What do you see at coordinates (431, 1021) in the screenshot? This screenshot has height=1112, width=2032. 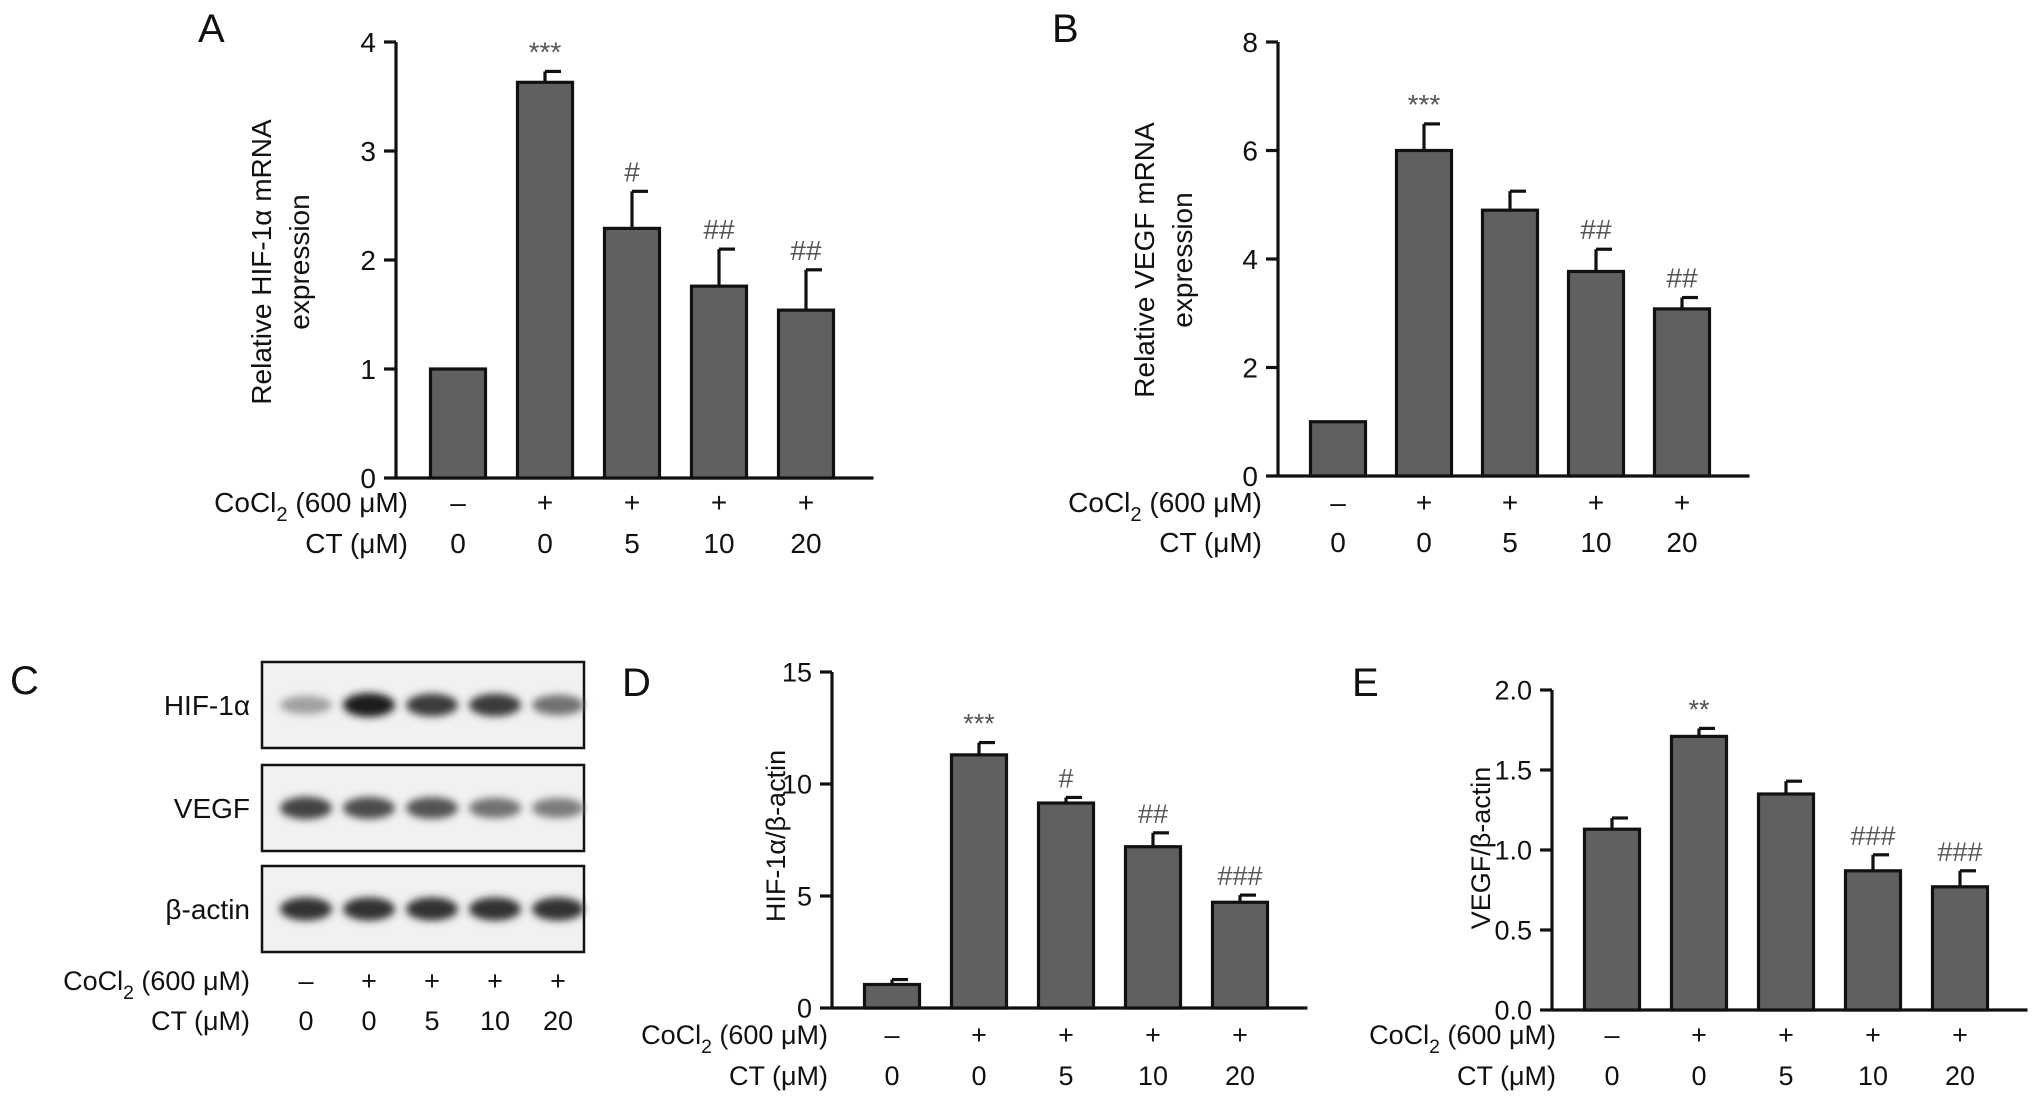 I see `blot-condition-value-ct: 5` at bounding box center [431, 1021].